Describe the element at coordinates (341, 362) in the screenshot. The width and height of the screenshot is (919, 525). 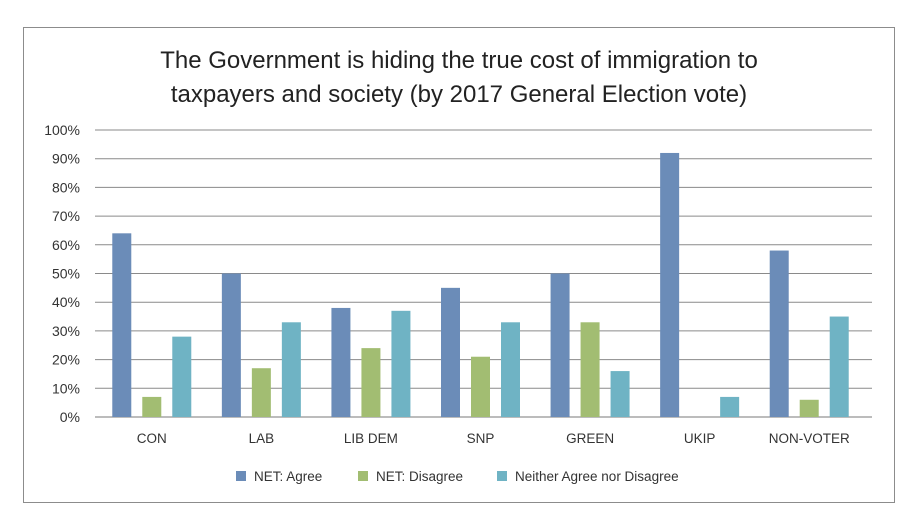
I see `bar-lib-dem-net-agree` at that location.